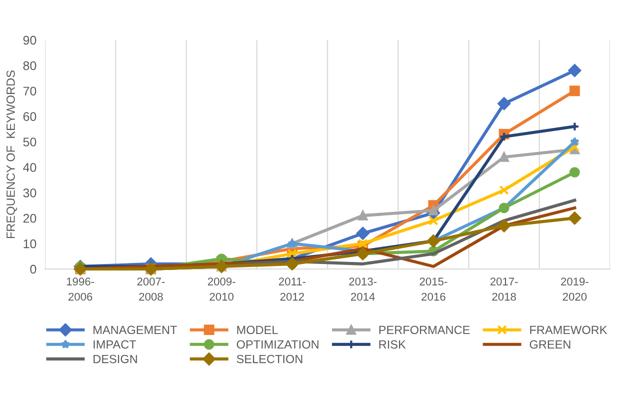 This screenshot has width=622, height=408. Describe the element at coordinates (29, 218) in the screenshot. I see `y-tick-label: 20` at that location.